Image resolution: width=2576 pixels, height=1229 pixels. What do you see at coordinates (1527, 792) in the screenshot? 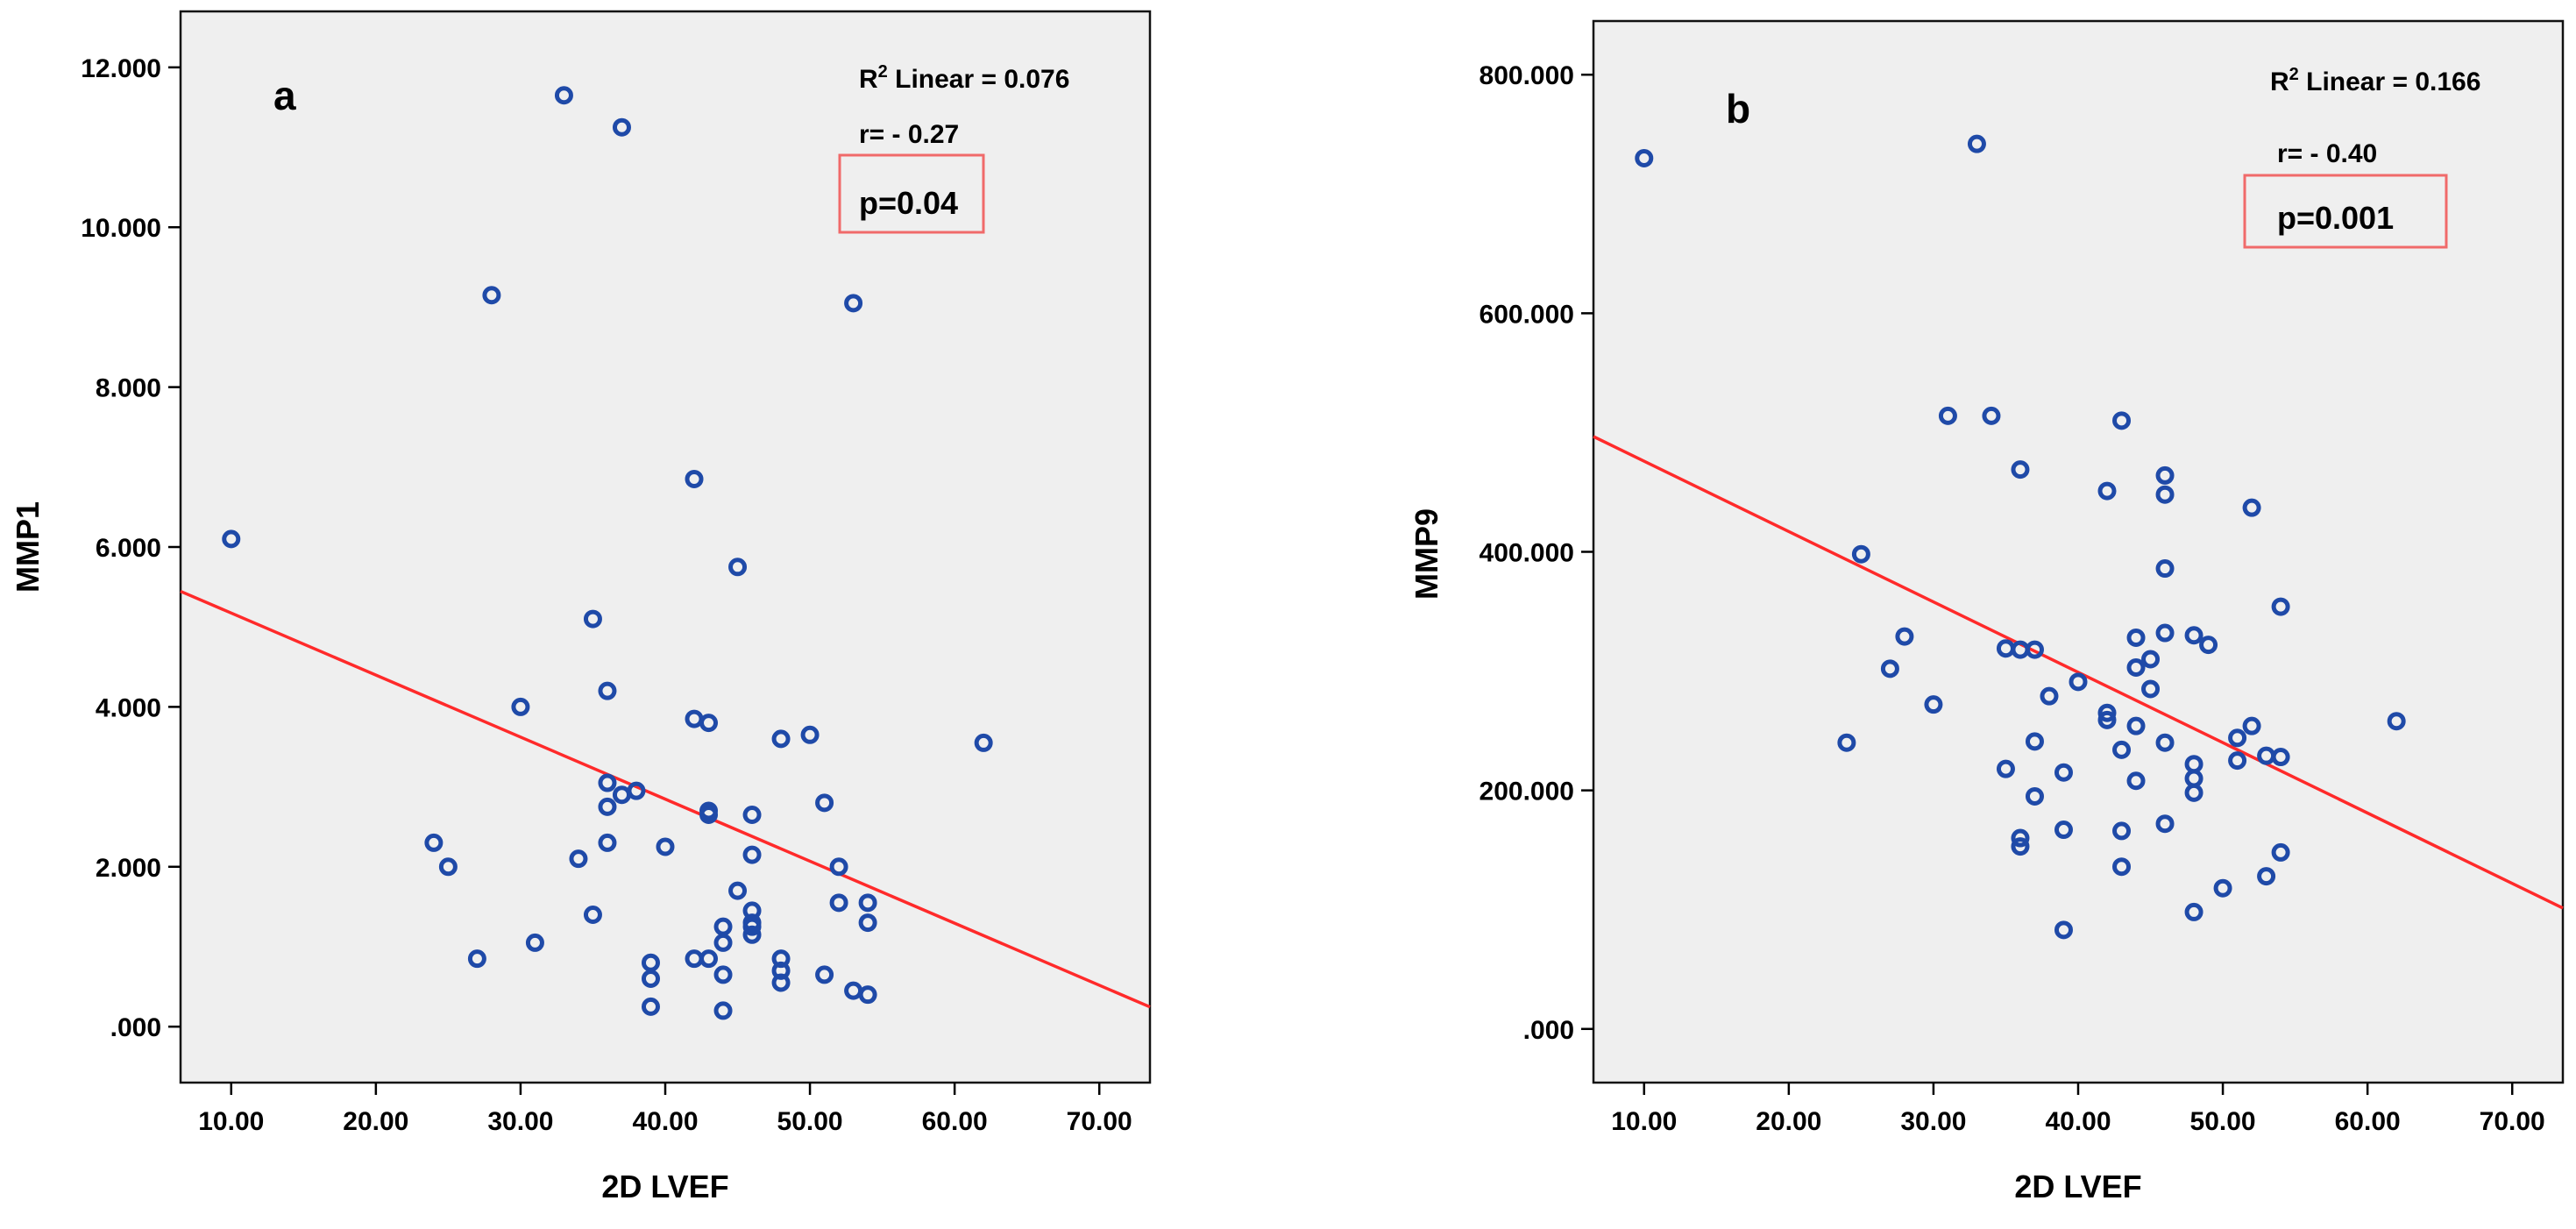
I see `y-tick-label-b: 200.000` at bounding box center [1527, 792].